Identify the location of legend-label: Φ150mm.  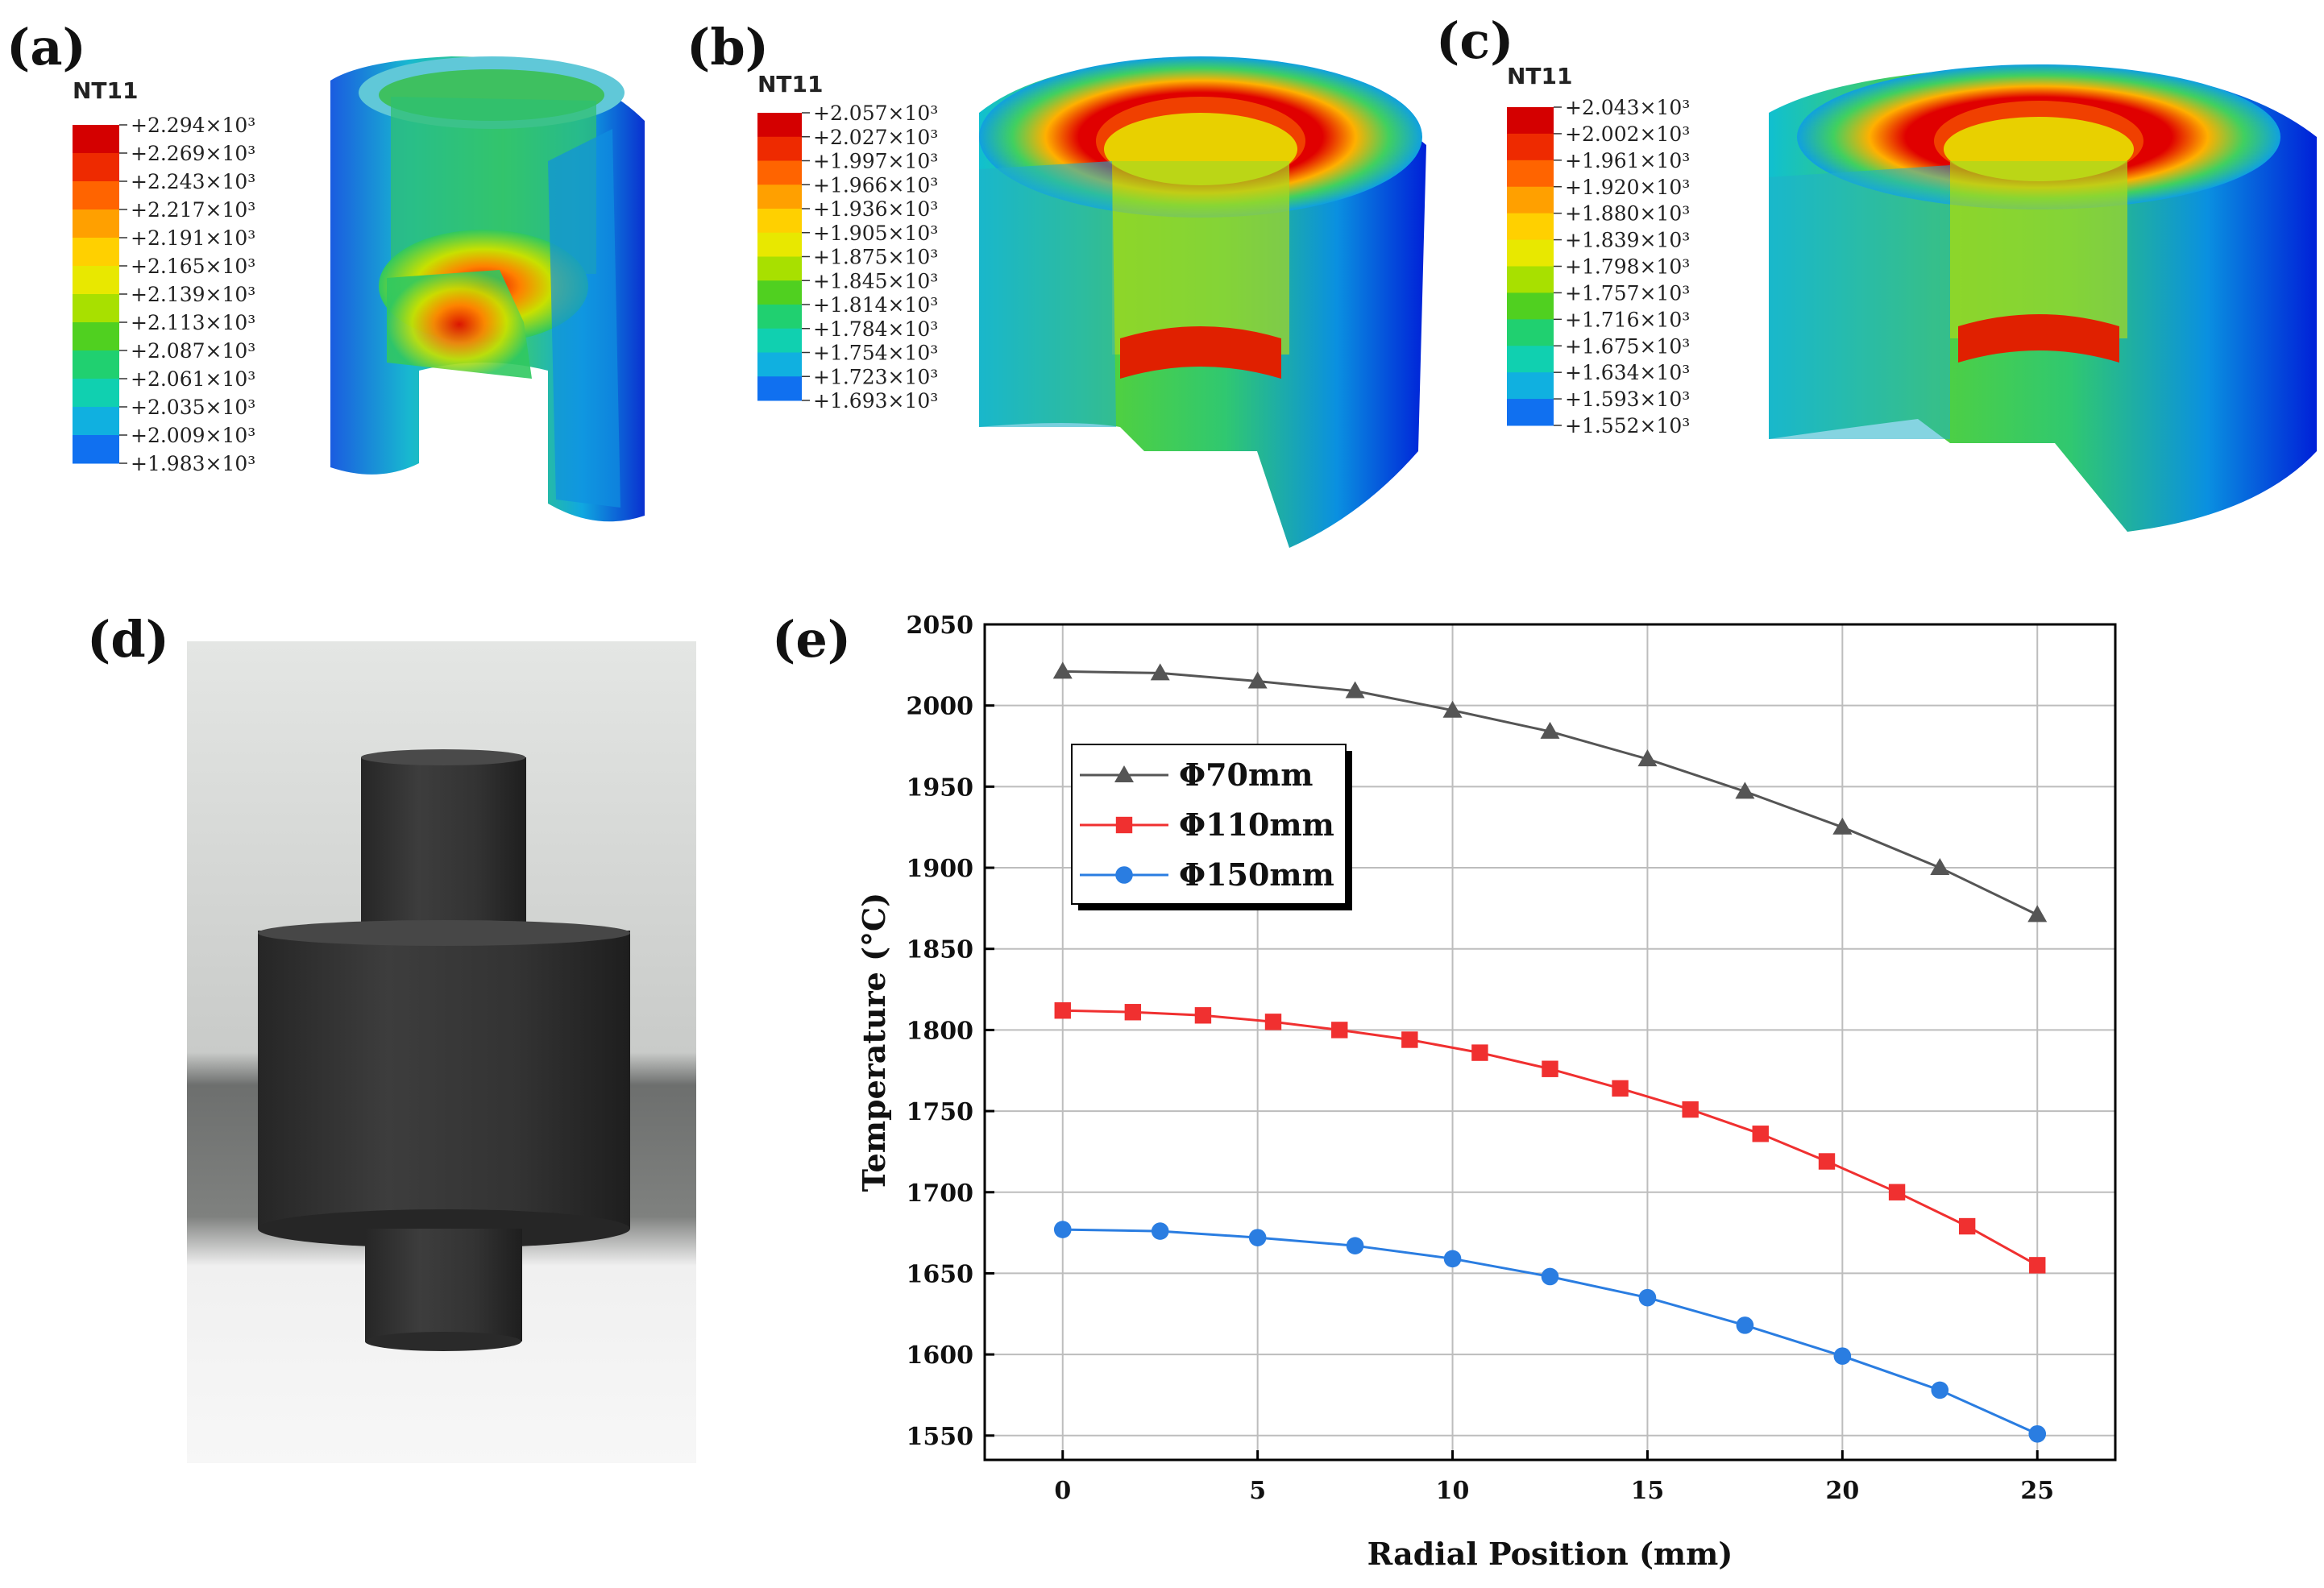
(1256, 874).